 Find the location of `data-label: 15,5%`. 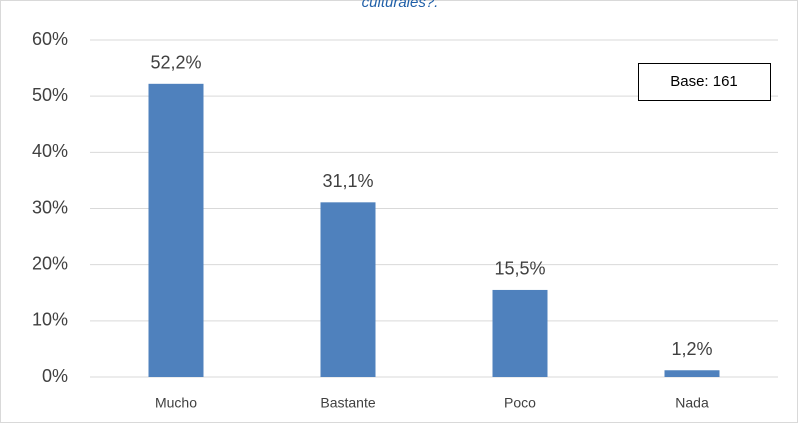

data-label: 15,5% is located at coordinates (519, 269).